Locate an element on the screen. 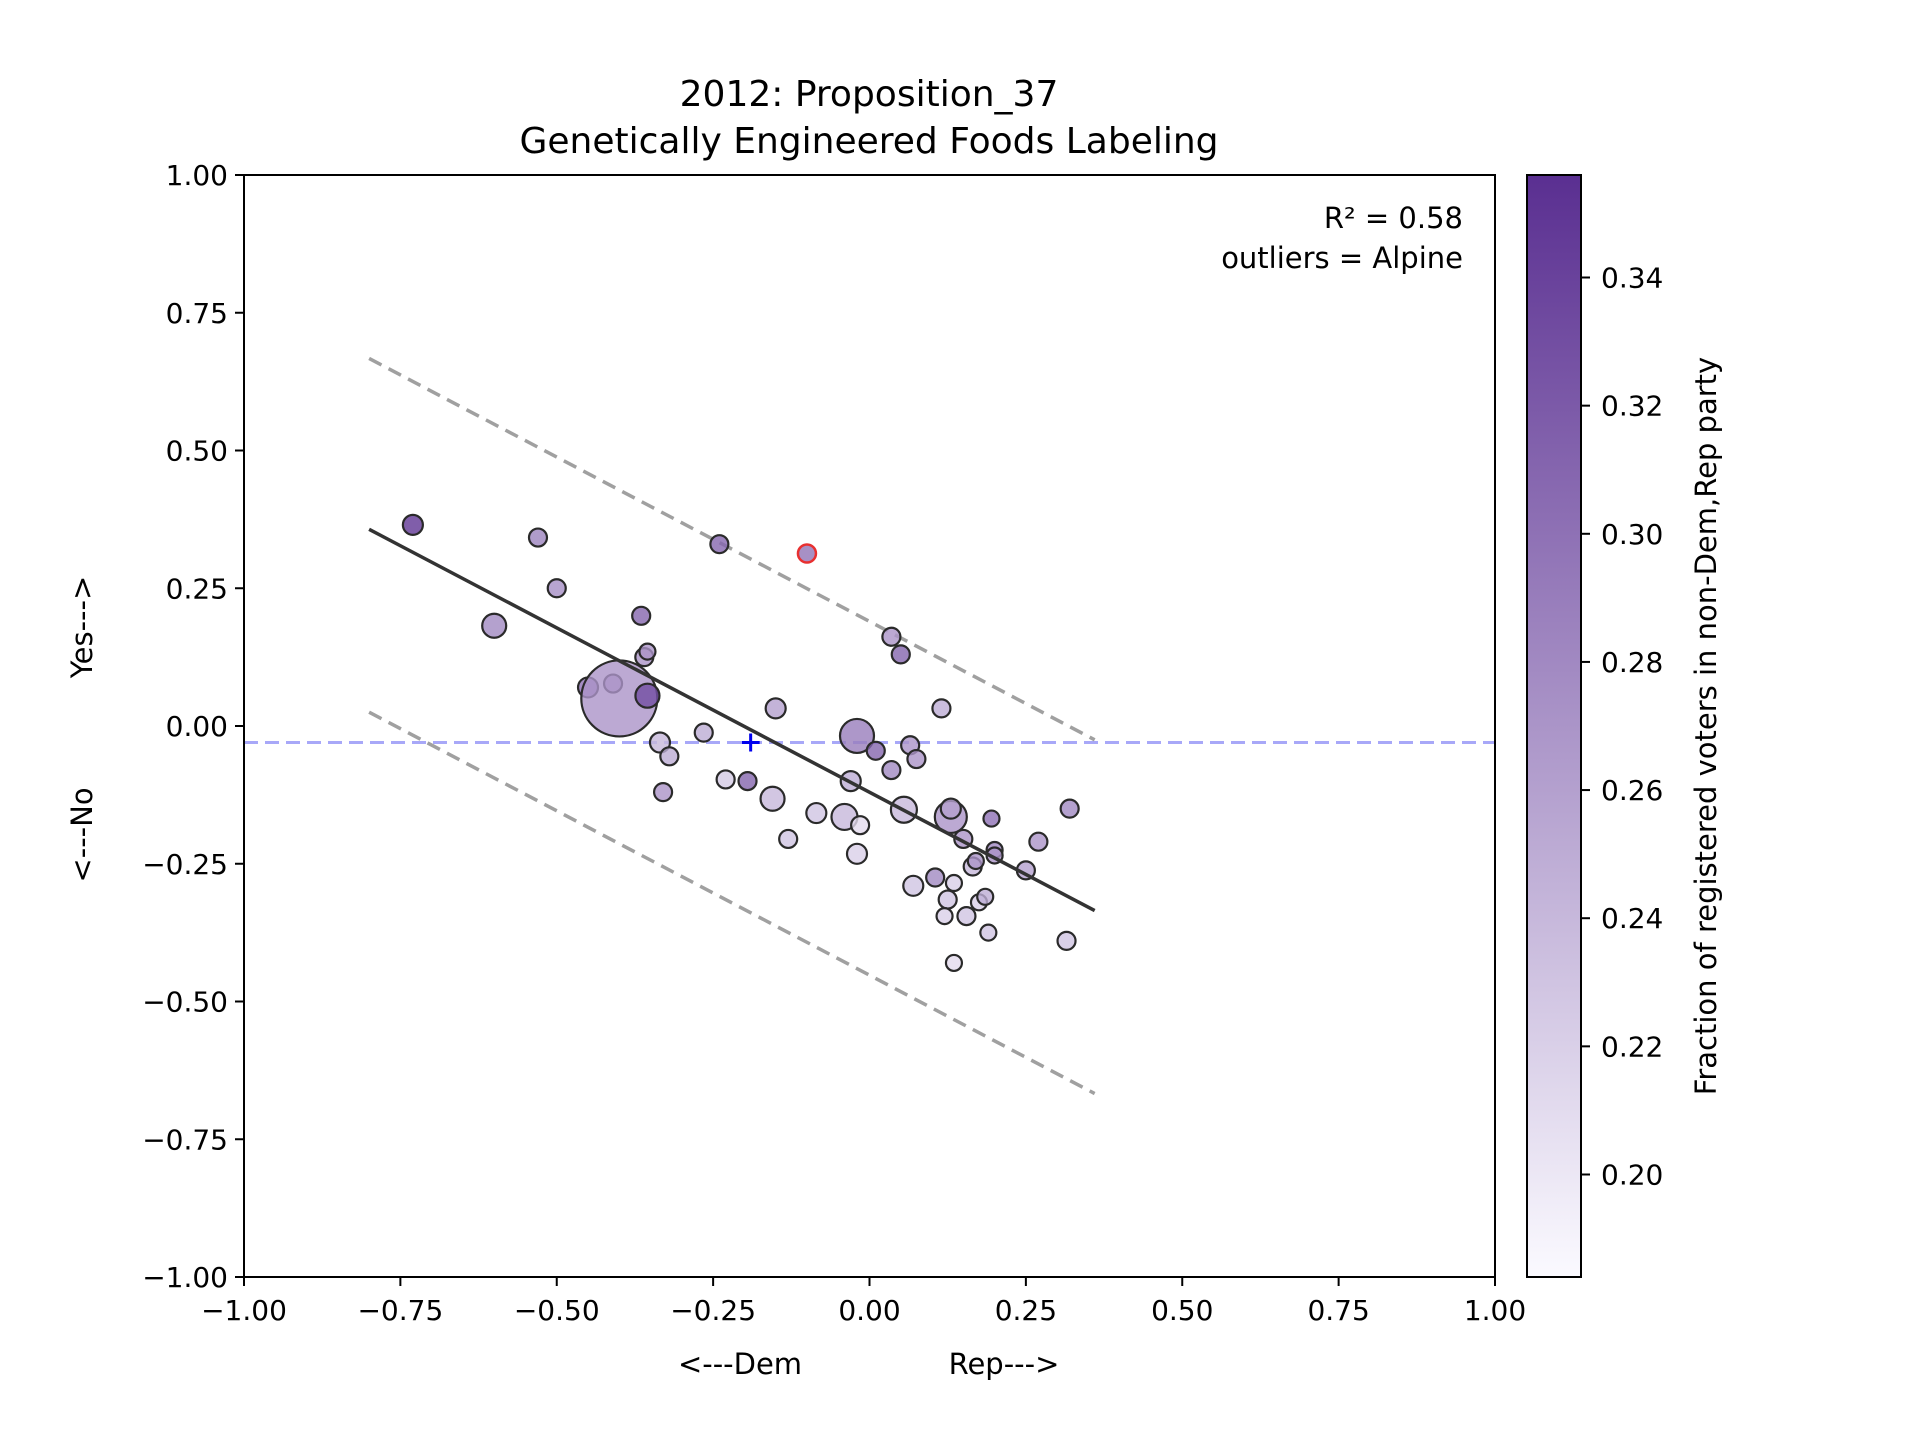 The image size is (1920, 1440). mean-marker is located at coordinates (750, 742).